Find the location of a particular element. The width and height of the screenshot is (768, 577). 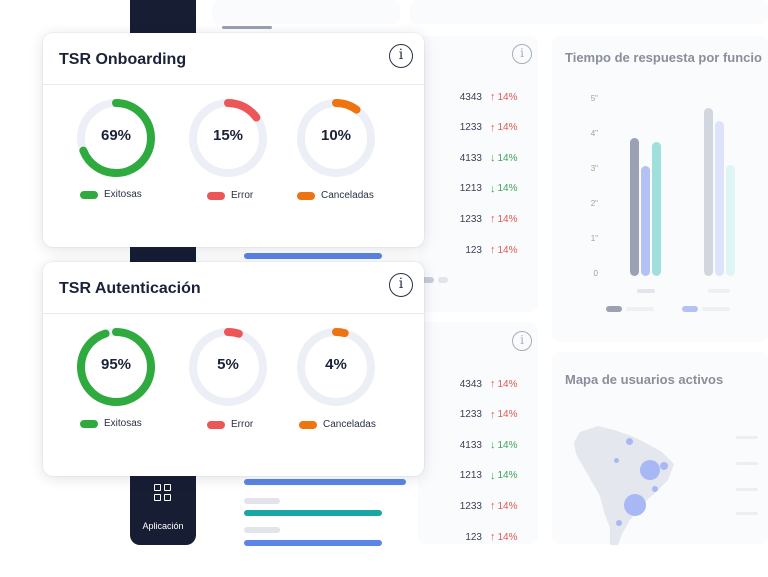

donut-error: 5% is located at coordinates (228, 367).